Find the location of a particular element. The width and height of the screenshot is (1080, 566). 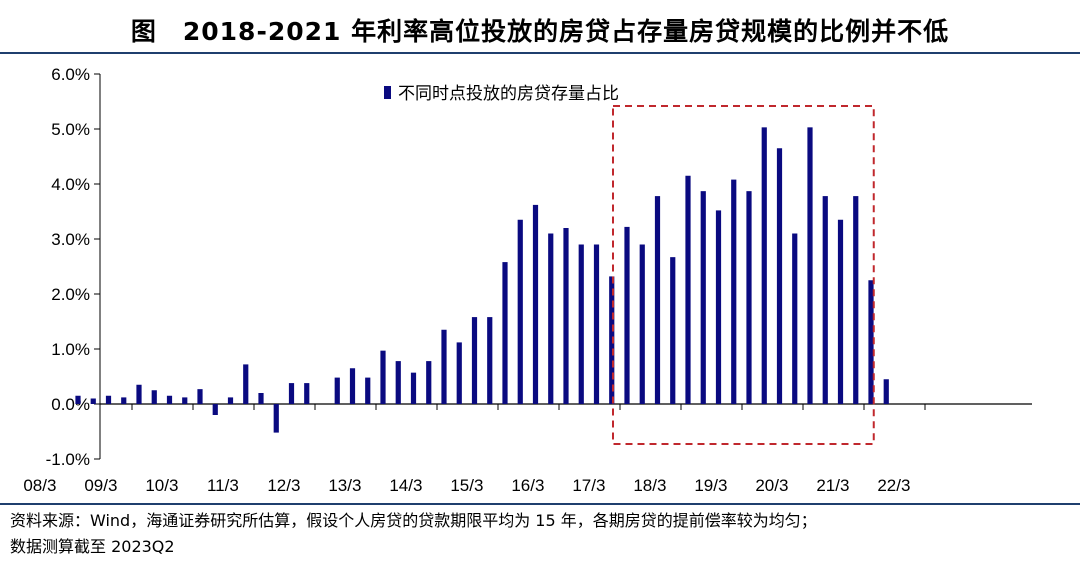

x-tick-label: 09/3 is located at coordinates (100, 485).